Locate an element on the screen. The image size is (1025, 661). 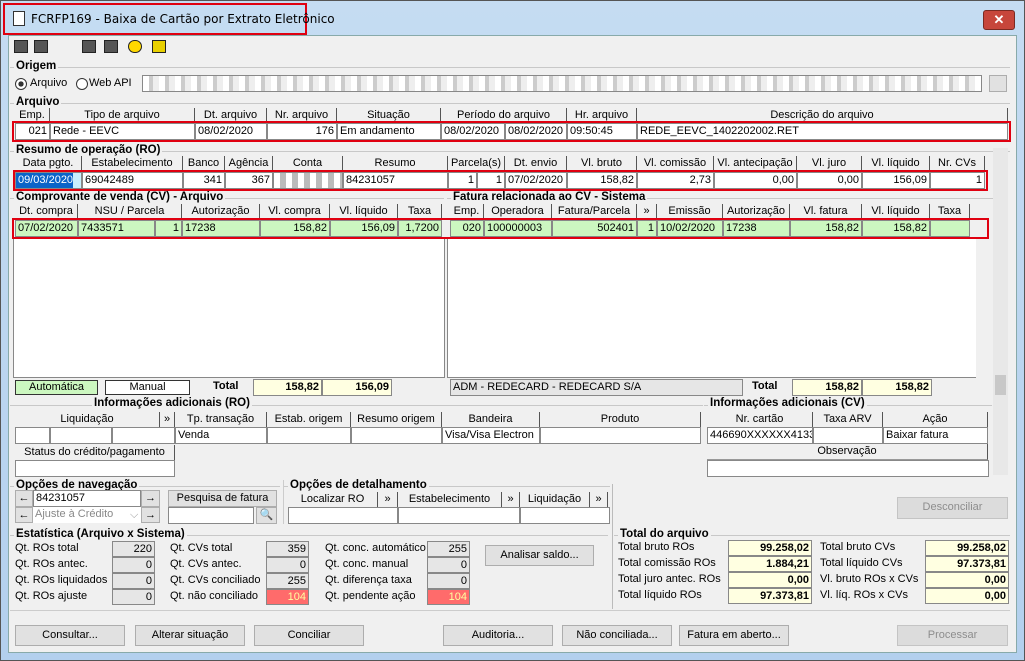
info-ro-header-3: Estab. origem is located at coordinates (309, 420).